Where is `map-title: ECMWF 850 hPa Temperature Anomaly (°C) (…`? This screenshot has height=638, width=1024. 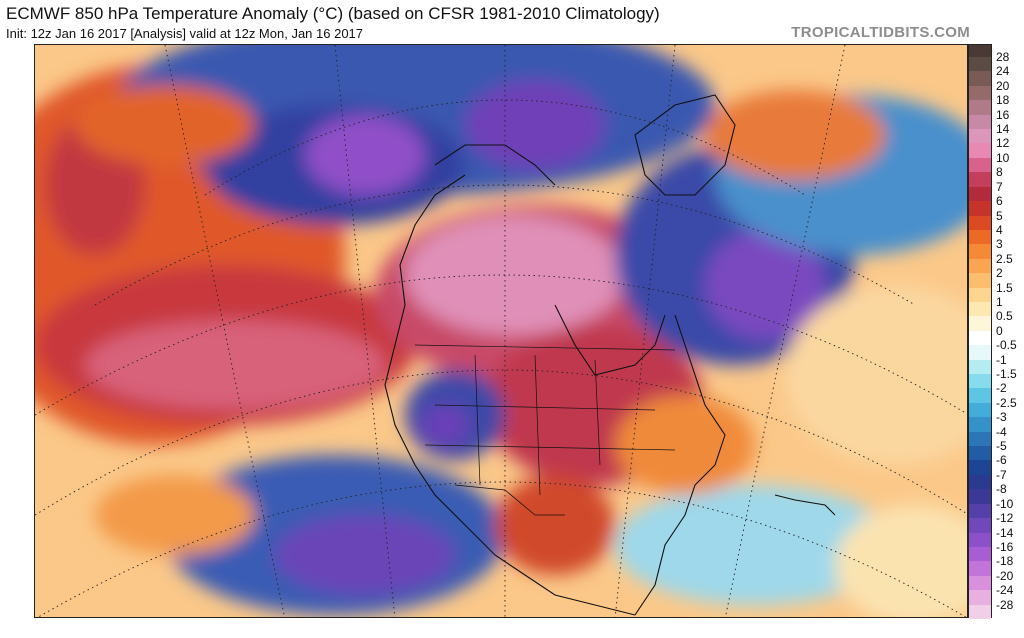
map-title: ECMWF 850 hPa Temperature Anomaly (°C) (… is located at coordinates (333, 13).